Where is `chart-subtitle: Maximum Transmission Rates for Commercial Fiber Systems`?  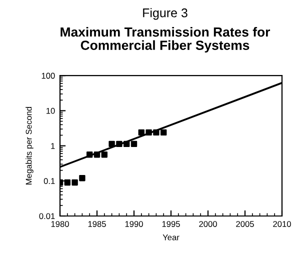 chart-subtitle: Maximum Transmission Rates for Commercial Fiber Systems is located at coordinates (165, 40).